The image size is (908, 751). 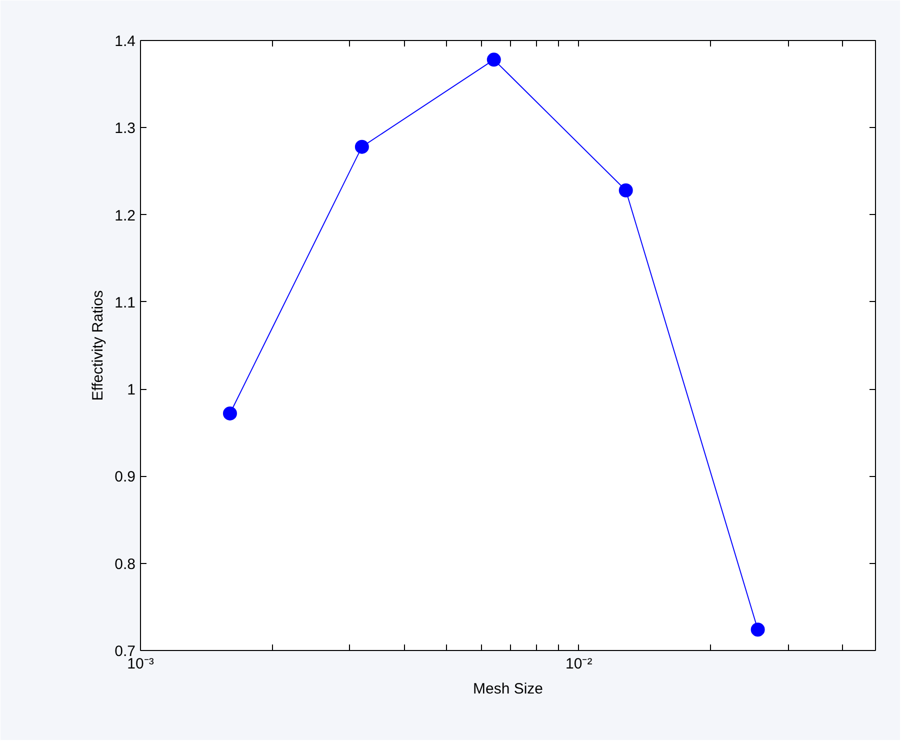 I want to click on y-tick-label: 0.8, so click(x=125, y=564).